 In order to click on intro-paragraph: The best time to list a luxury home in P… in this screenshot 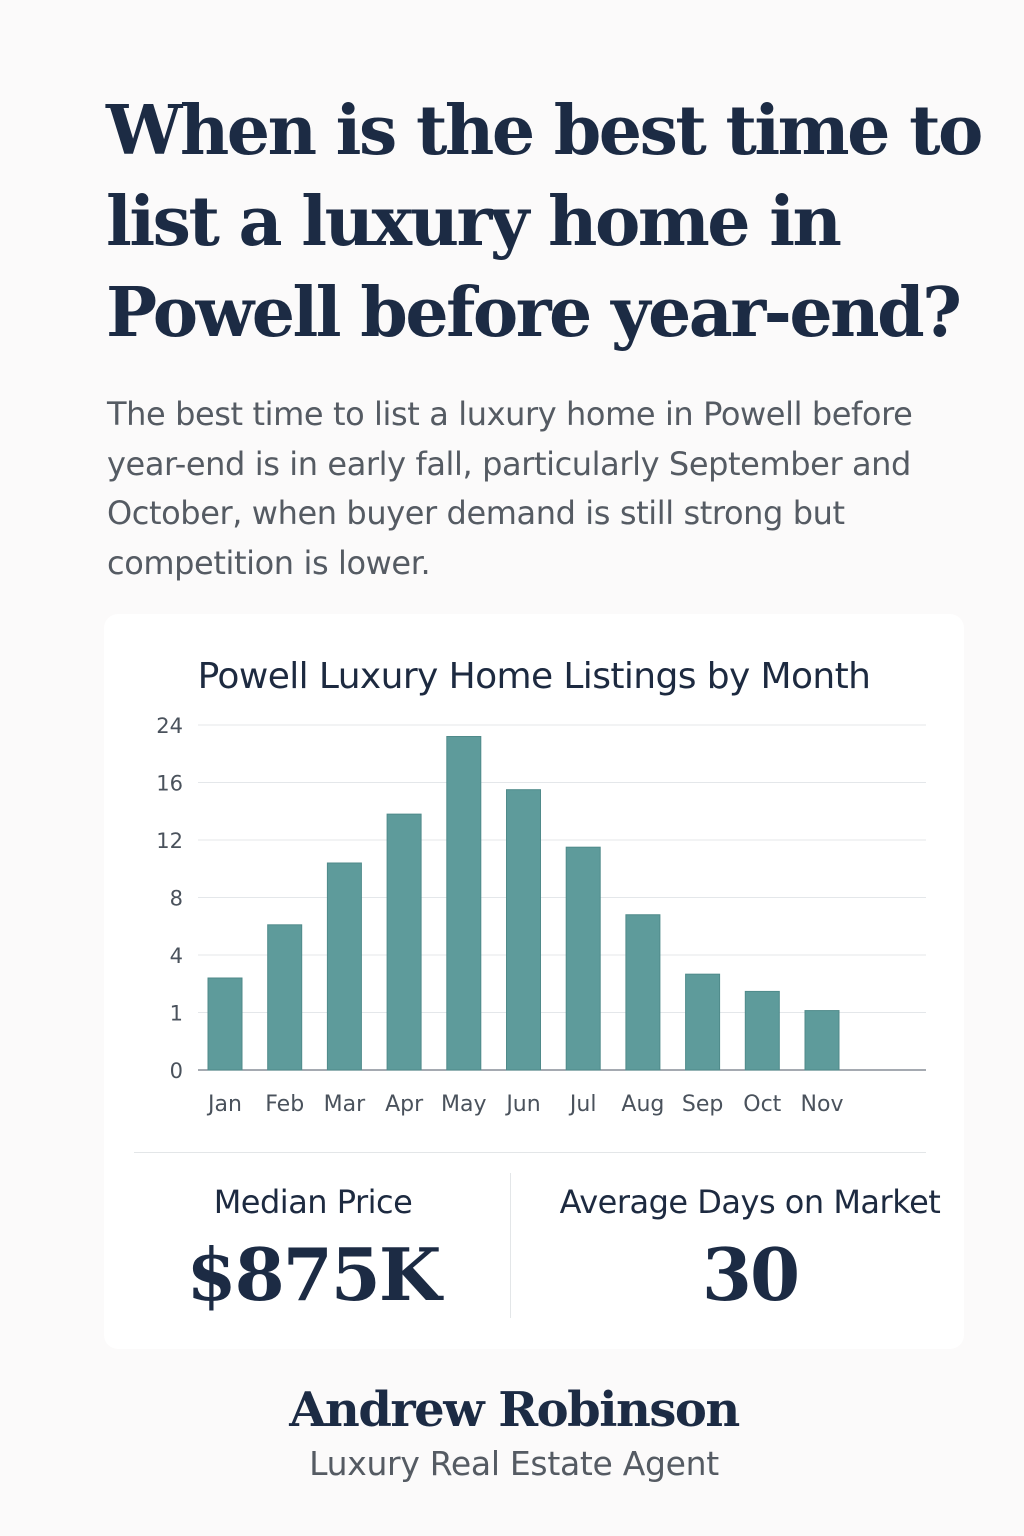, I will do `click(510, 488)`.